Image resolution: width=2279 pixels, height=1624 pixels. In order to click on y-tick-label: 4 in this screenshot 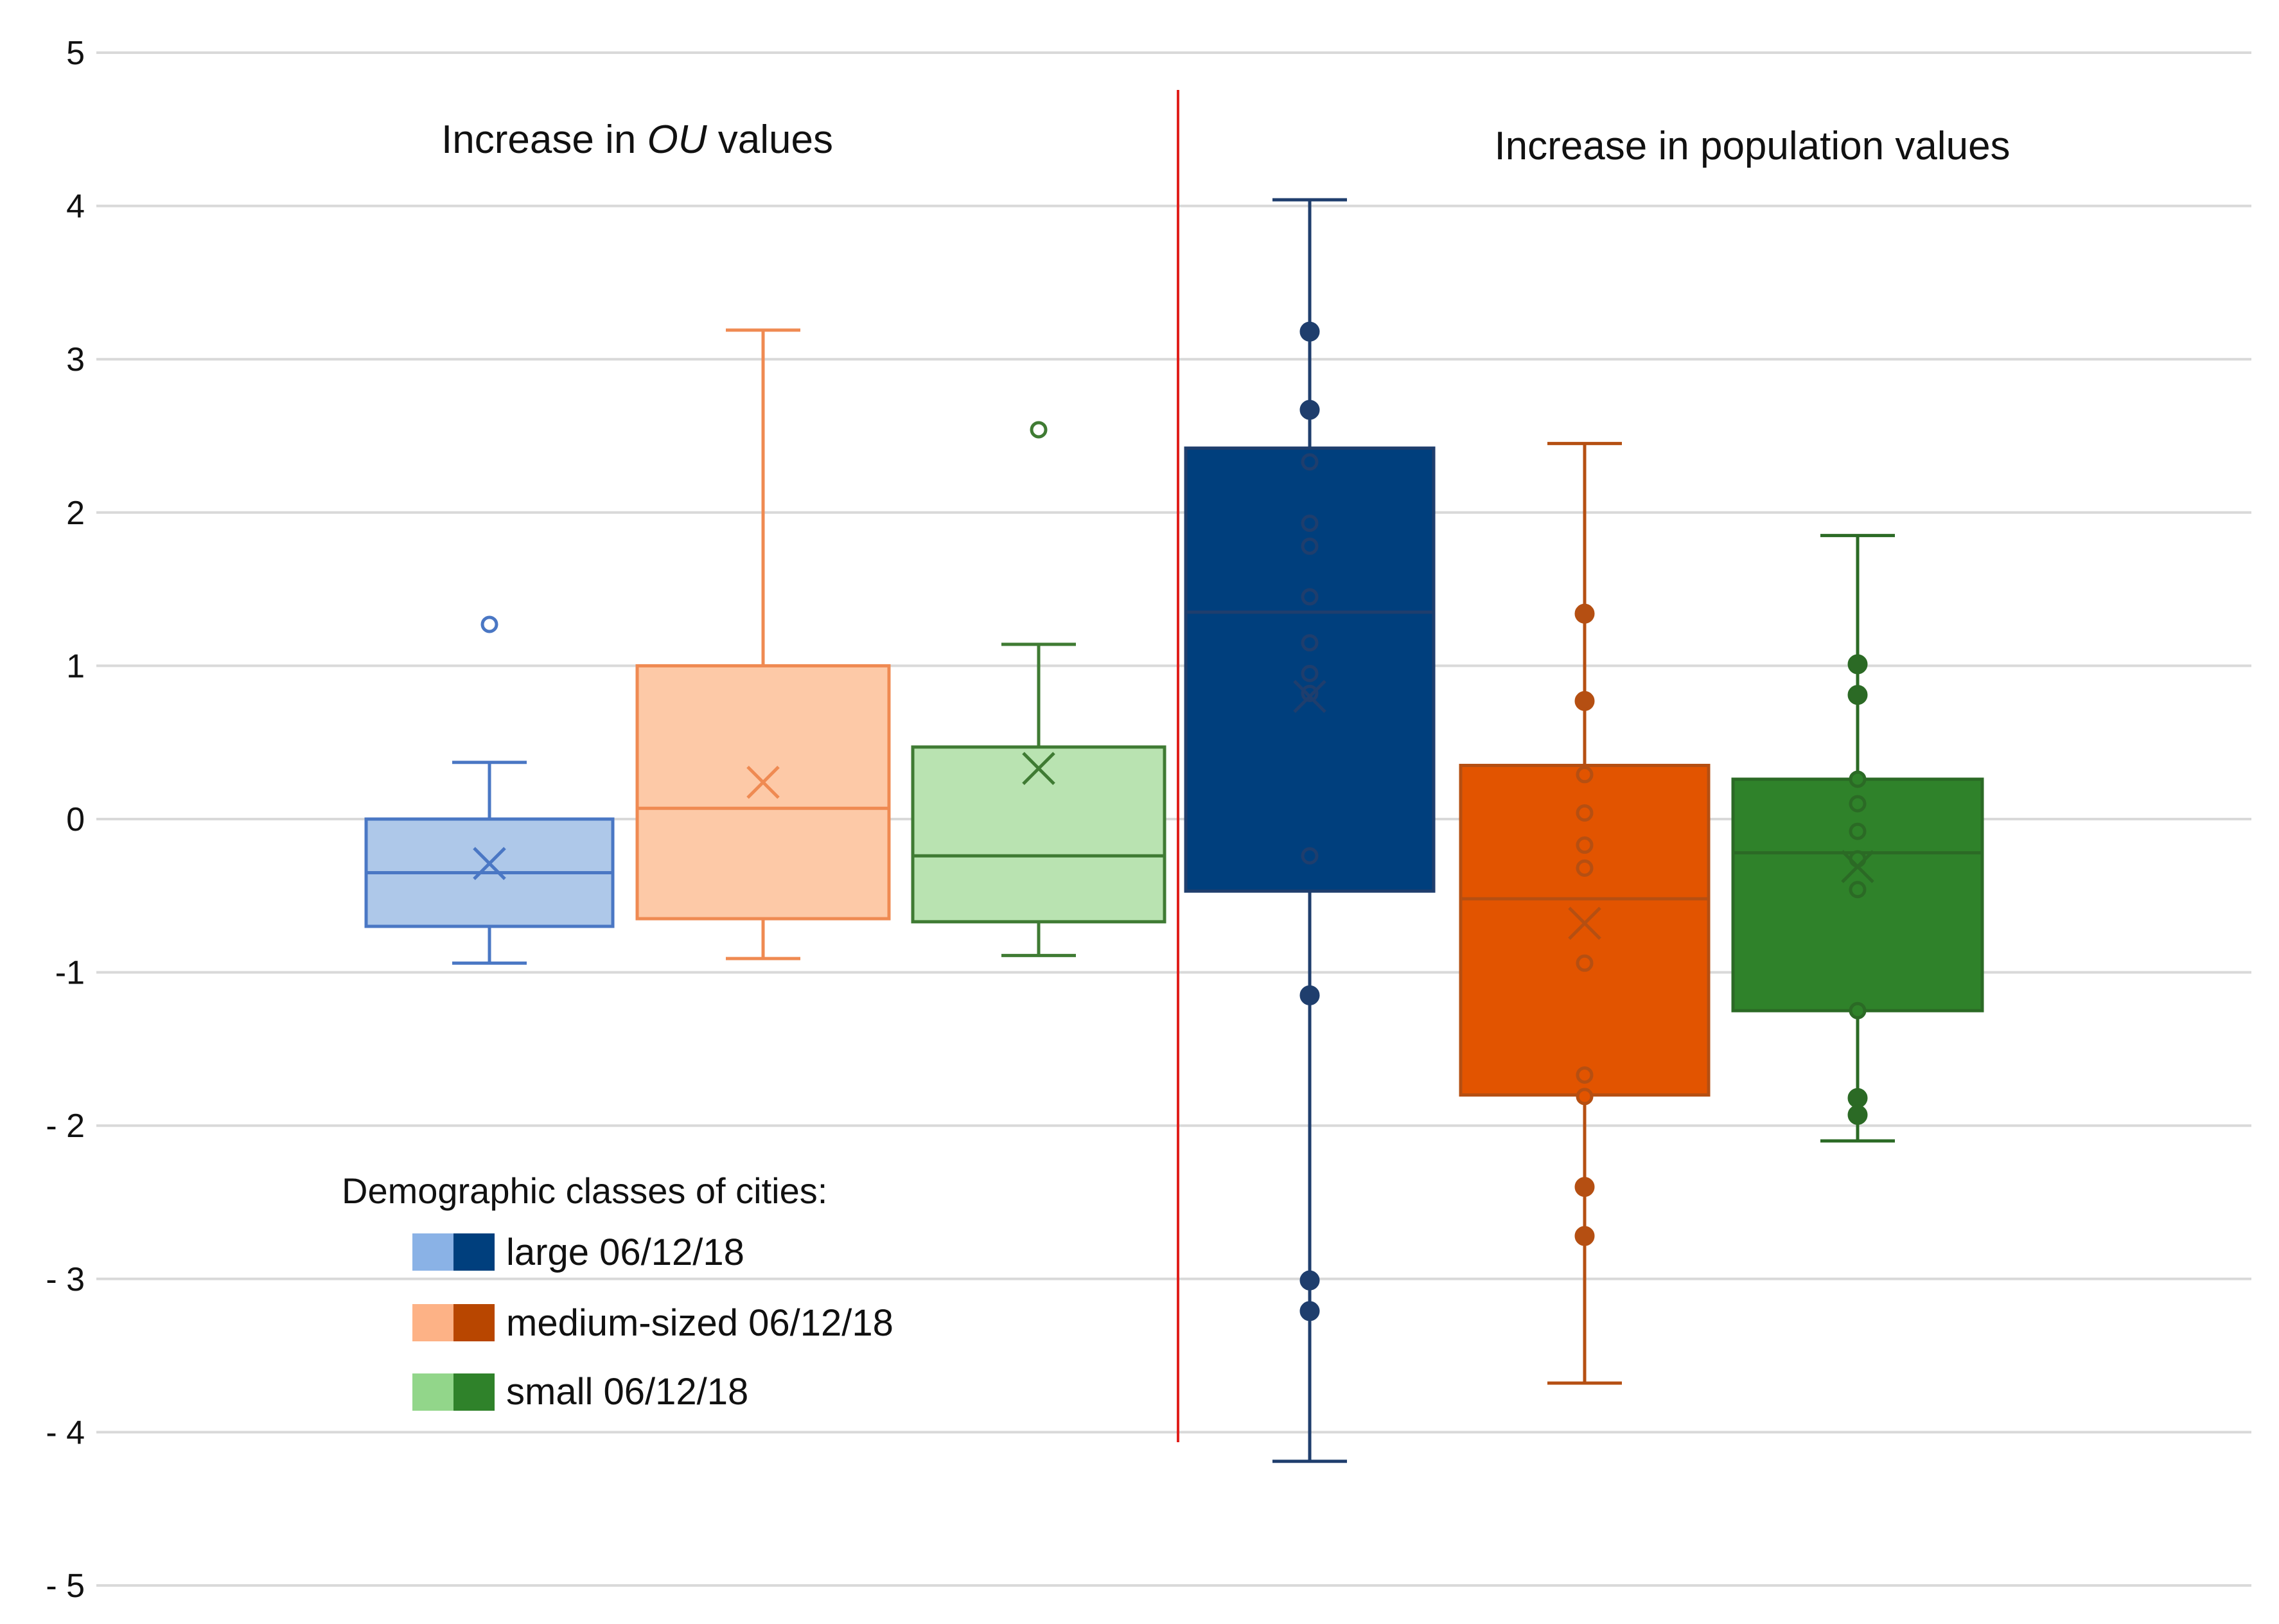, I will do `click(76, 207)`.